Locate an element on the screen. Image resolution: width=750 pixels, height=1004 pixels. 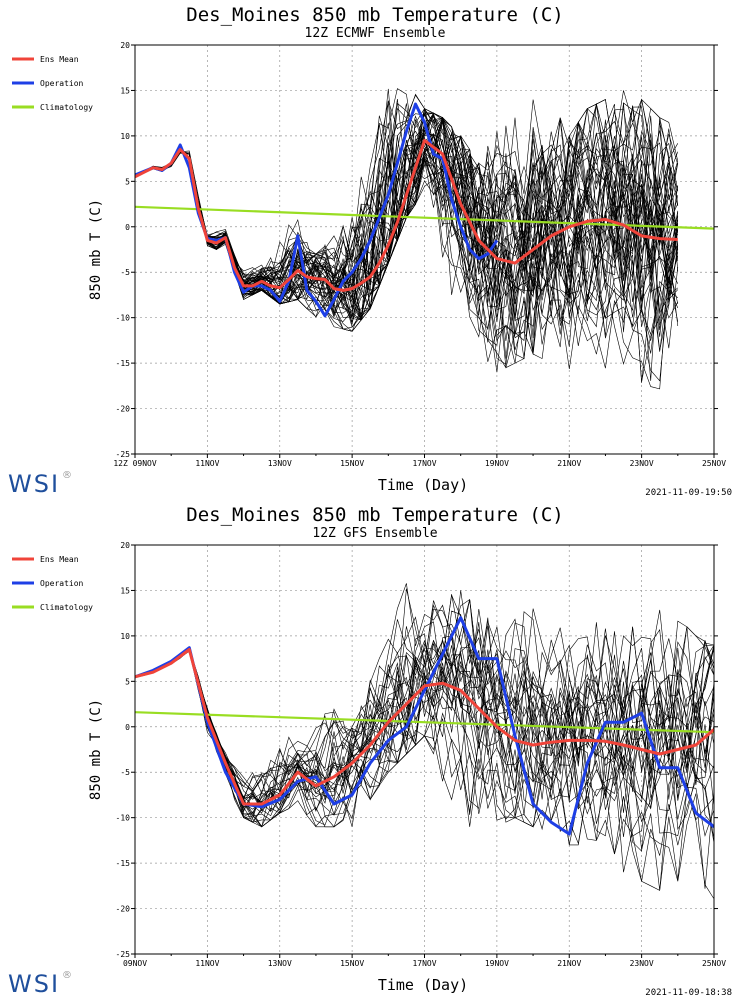
x-tick-label: 12Z 09NOV is located at coordinates (135, 463).